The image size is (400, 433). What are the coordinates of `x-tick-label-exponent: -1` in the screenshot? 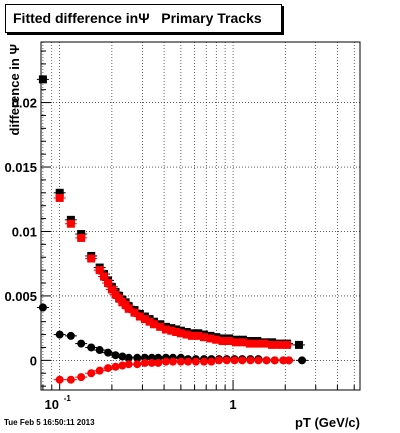 It's located at (68, 398).